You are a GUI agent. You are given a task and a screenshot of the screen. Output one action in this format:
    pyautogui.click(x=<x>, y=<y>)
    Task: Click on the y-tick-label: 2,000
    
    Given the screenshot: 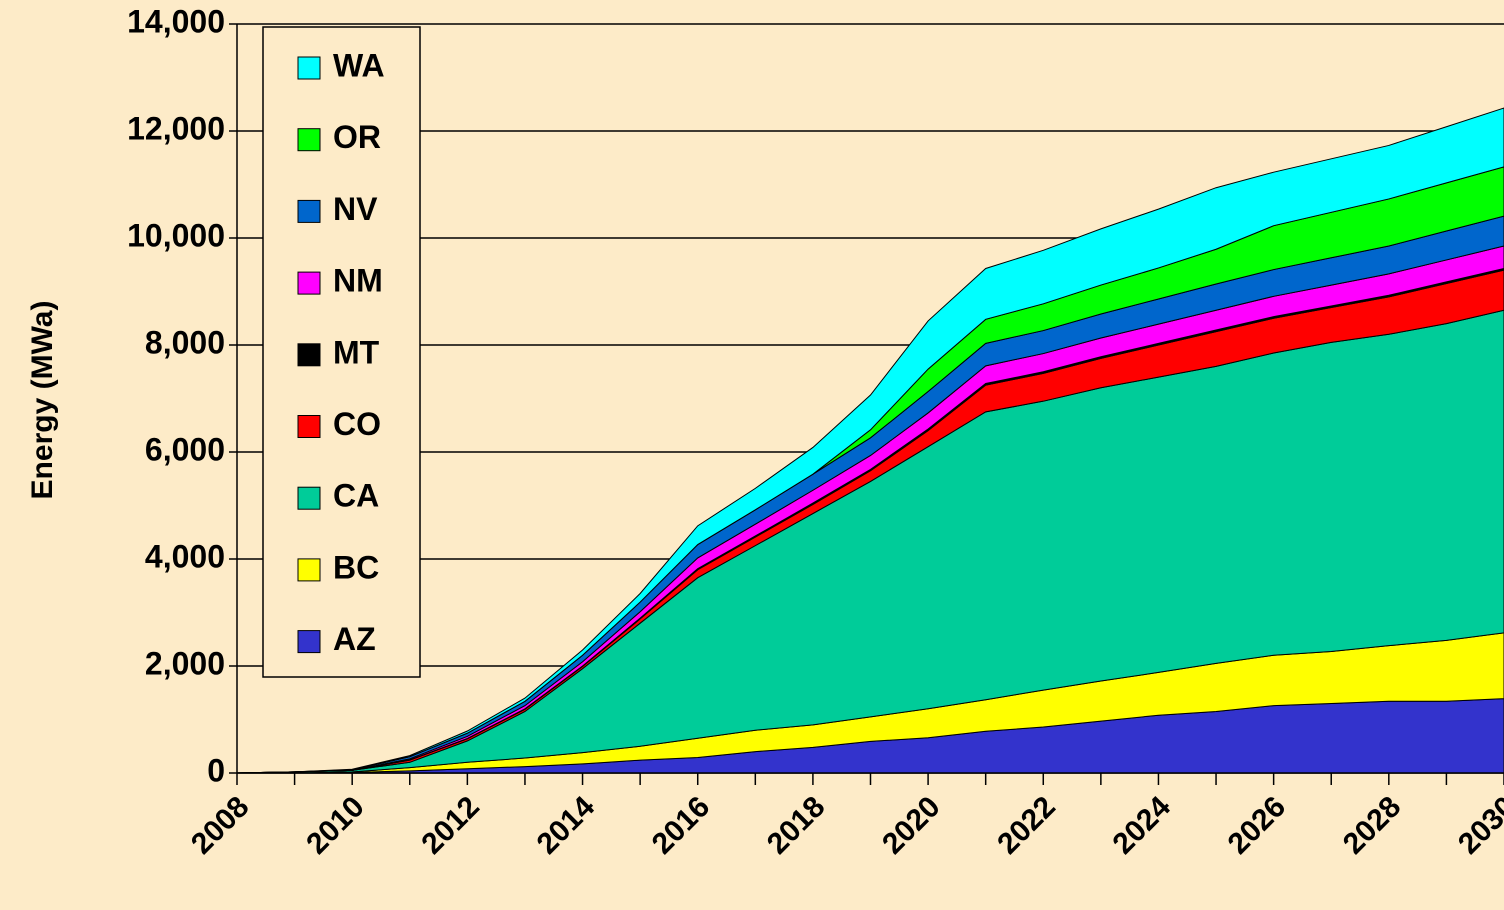 What is the action you would take?
    pyautogui.click(x=185, y=663)
    